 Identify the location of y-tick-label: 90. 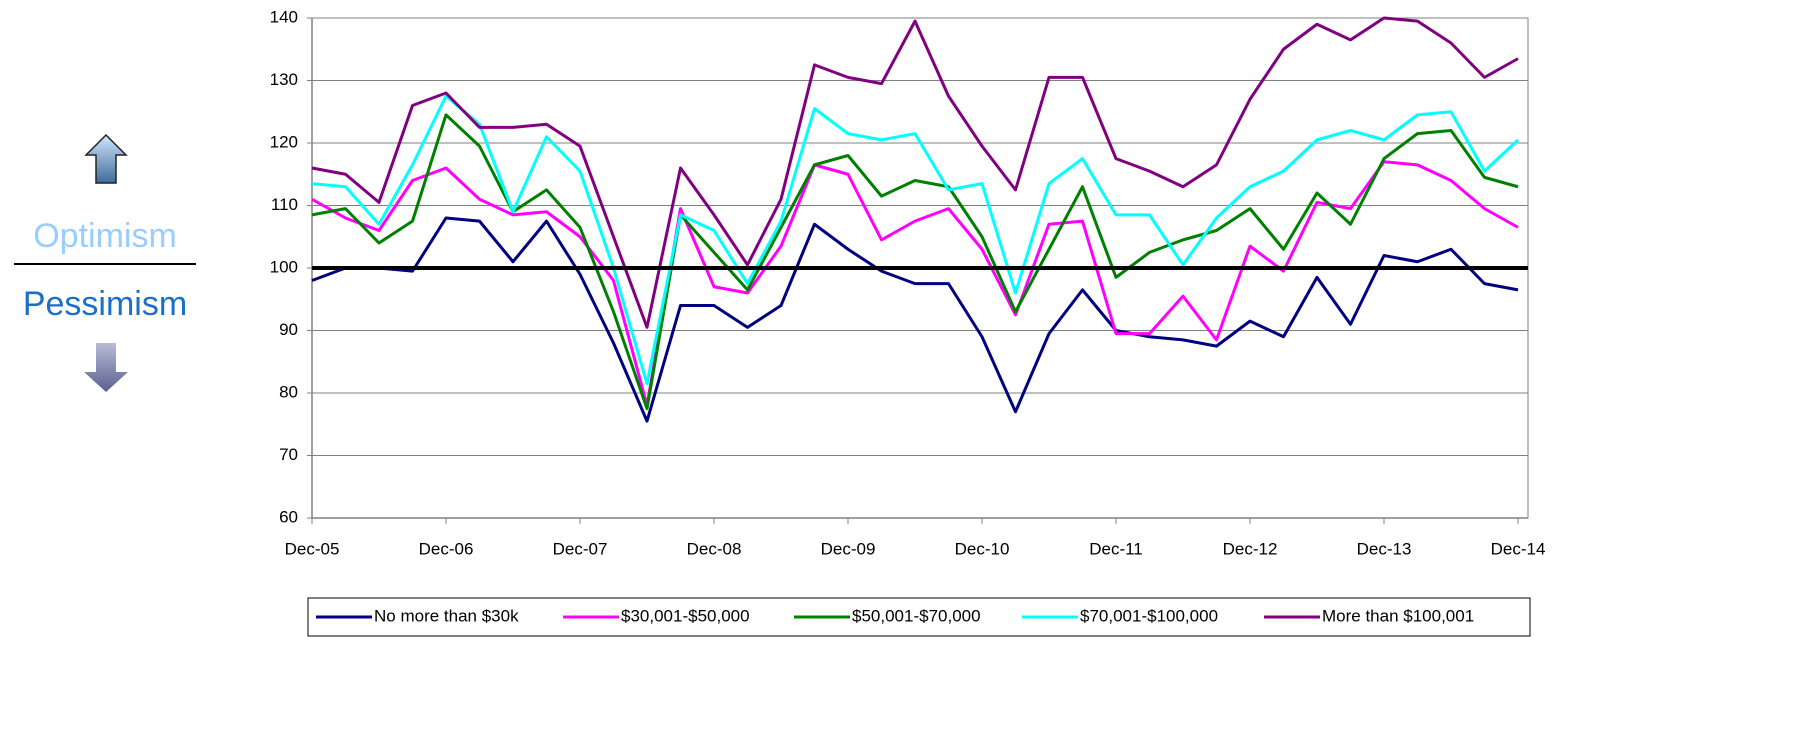
(288, 329).